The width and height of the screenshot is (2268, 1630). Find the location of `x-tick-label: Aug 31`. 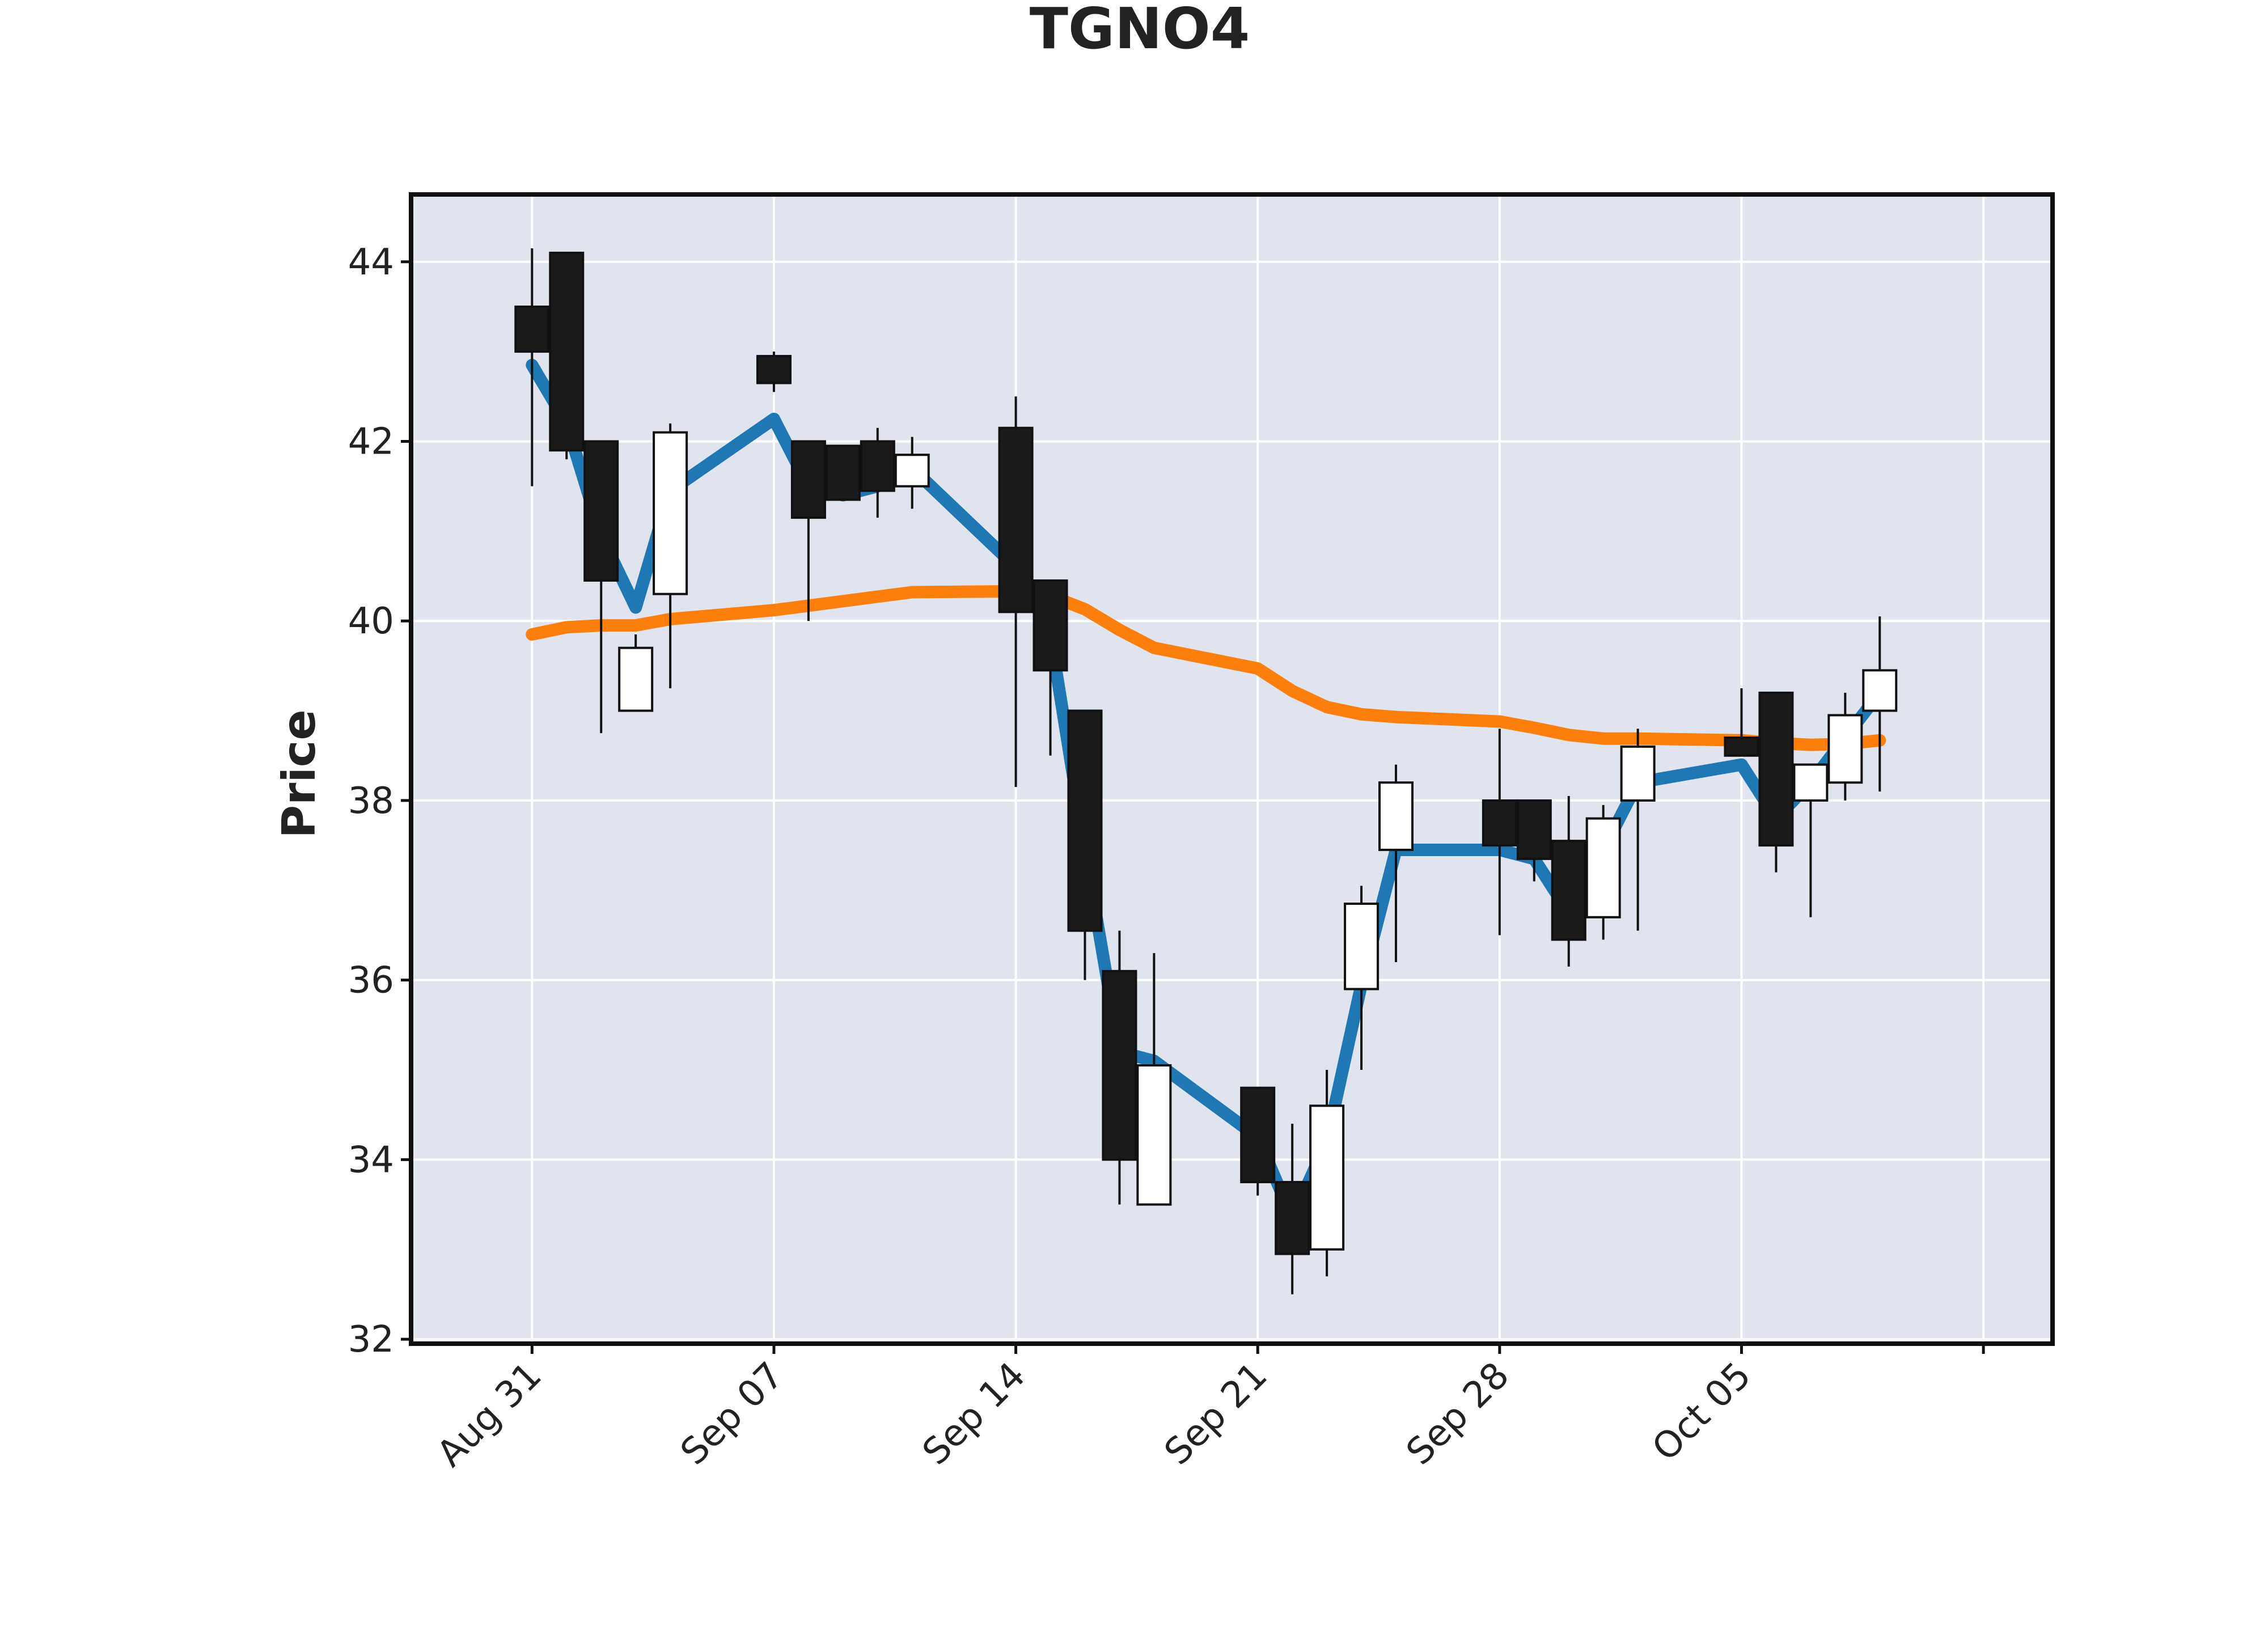

x-tick-label: Aug 31 is located at coordinates (489, 1415).